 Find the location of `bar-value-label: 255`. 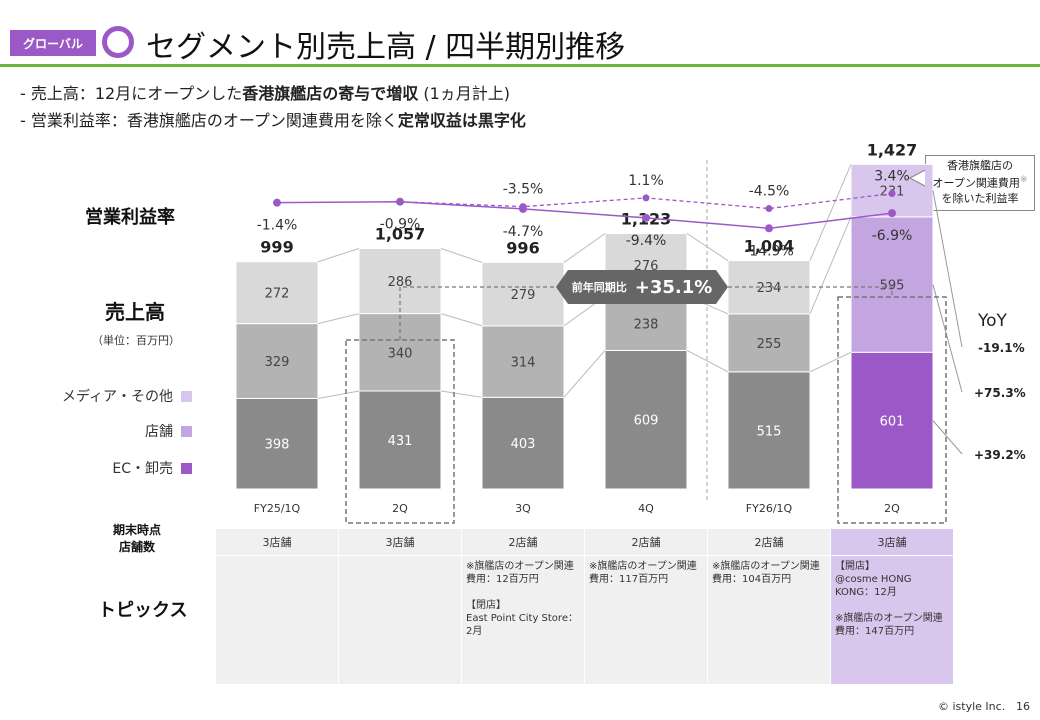

bar-value-label: 255 is located at coordinates (769, 344).